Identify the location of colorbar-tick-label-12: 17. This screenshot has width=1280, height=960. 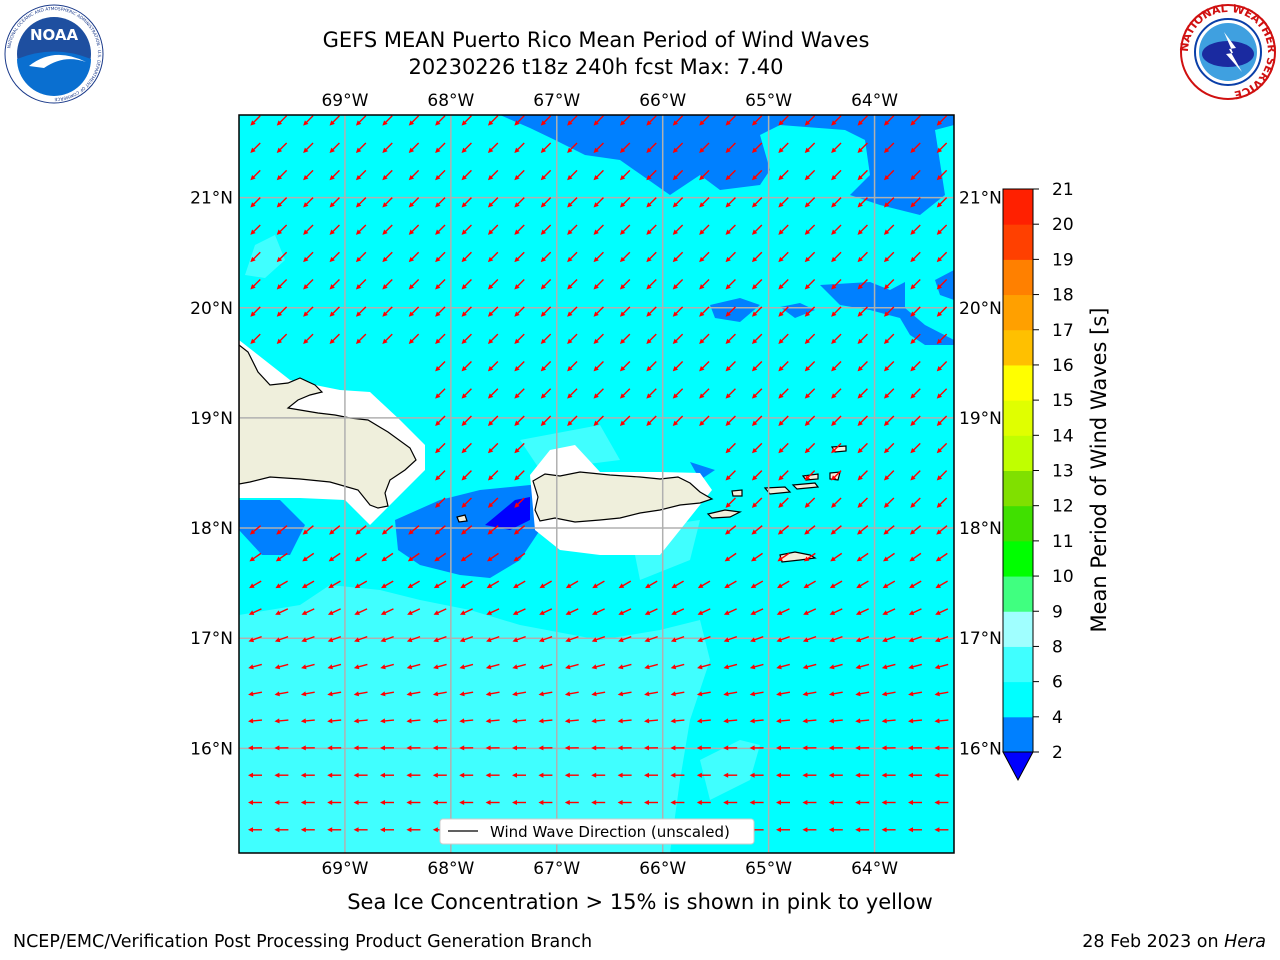
(1063, 331).